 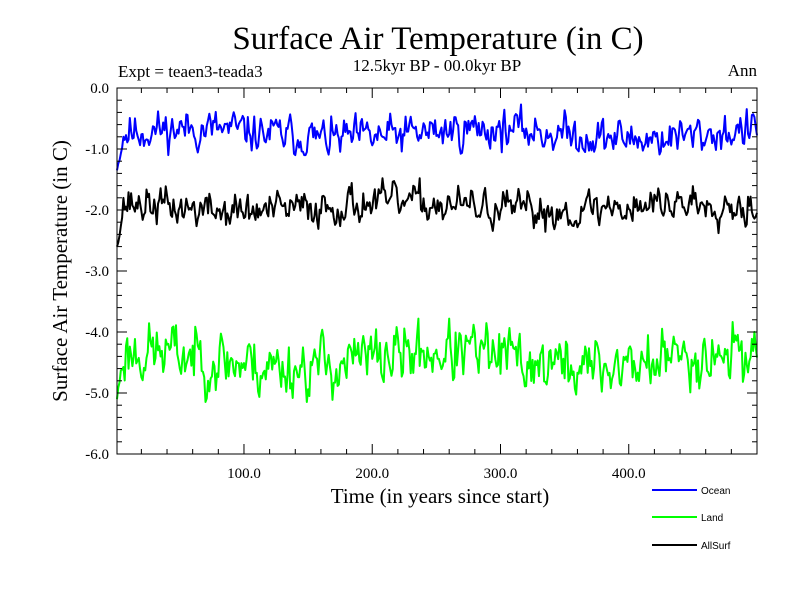 I want to click on experiment-label: Expt = teaen3-teada3, so click(x=190, y=71).